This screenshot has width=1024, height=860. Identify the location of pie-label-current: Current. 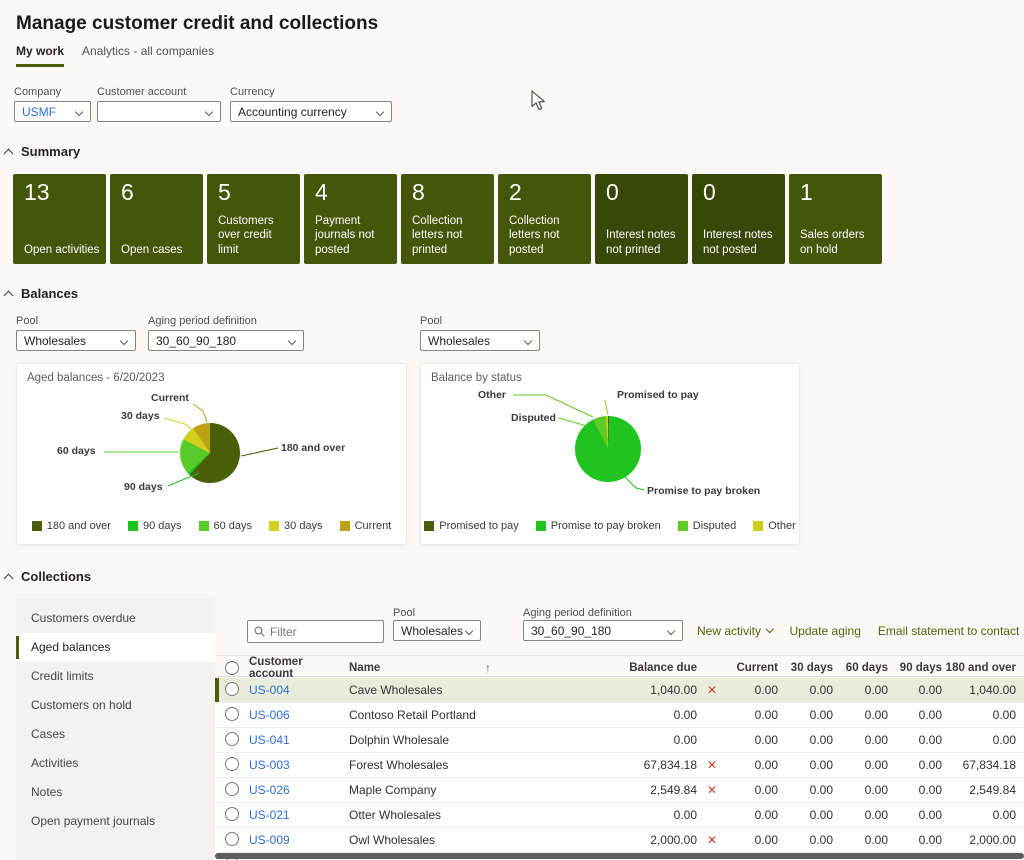
(170, 398).